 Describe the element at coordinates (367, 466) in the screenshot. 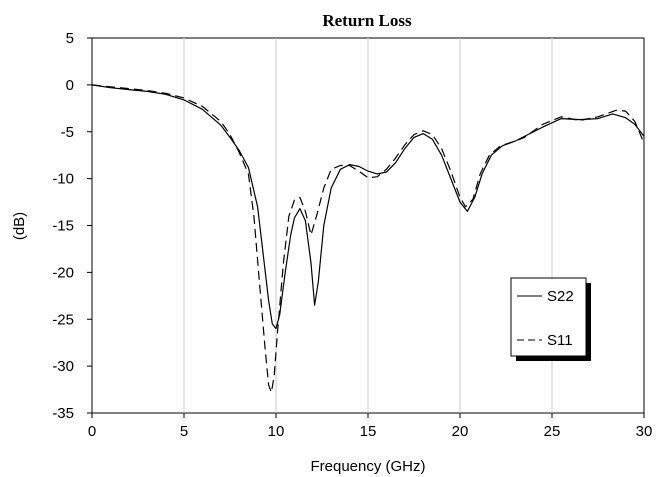

I see `x-axis-label: Frequency (GHz)` at that location.